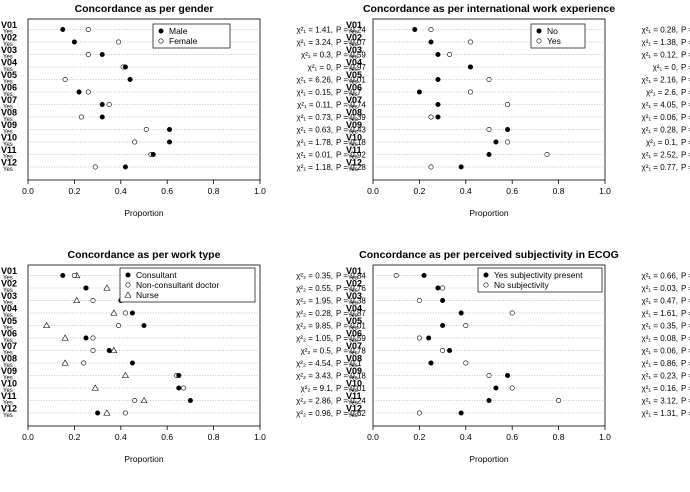 The height and width of the screenshot is (492, 690). I want to click on plot-frame, so click(144, 345).